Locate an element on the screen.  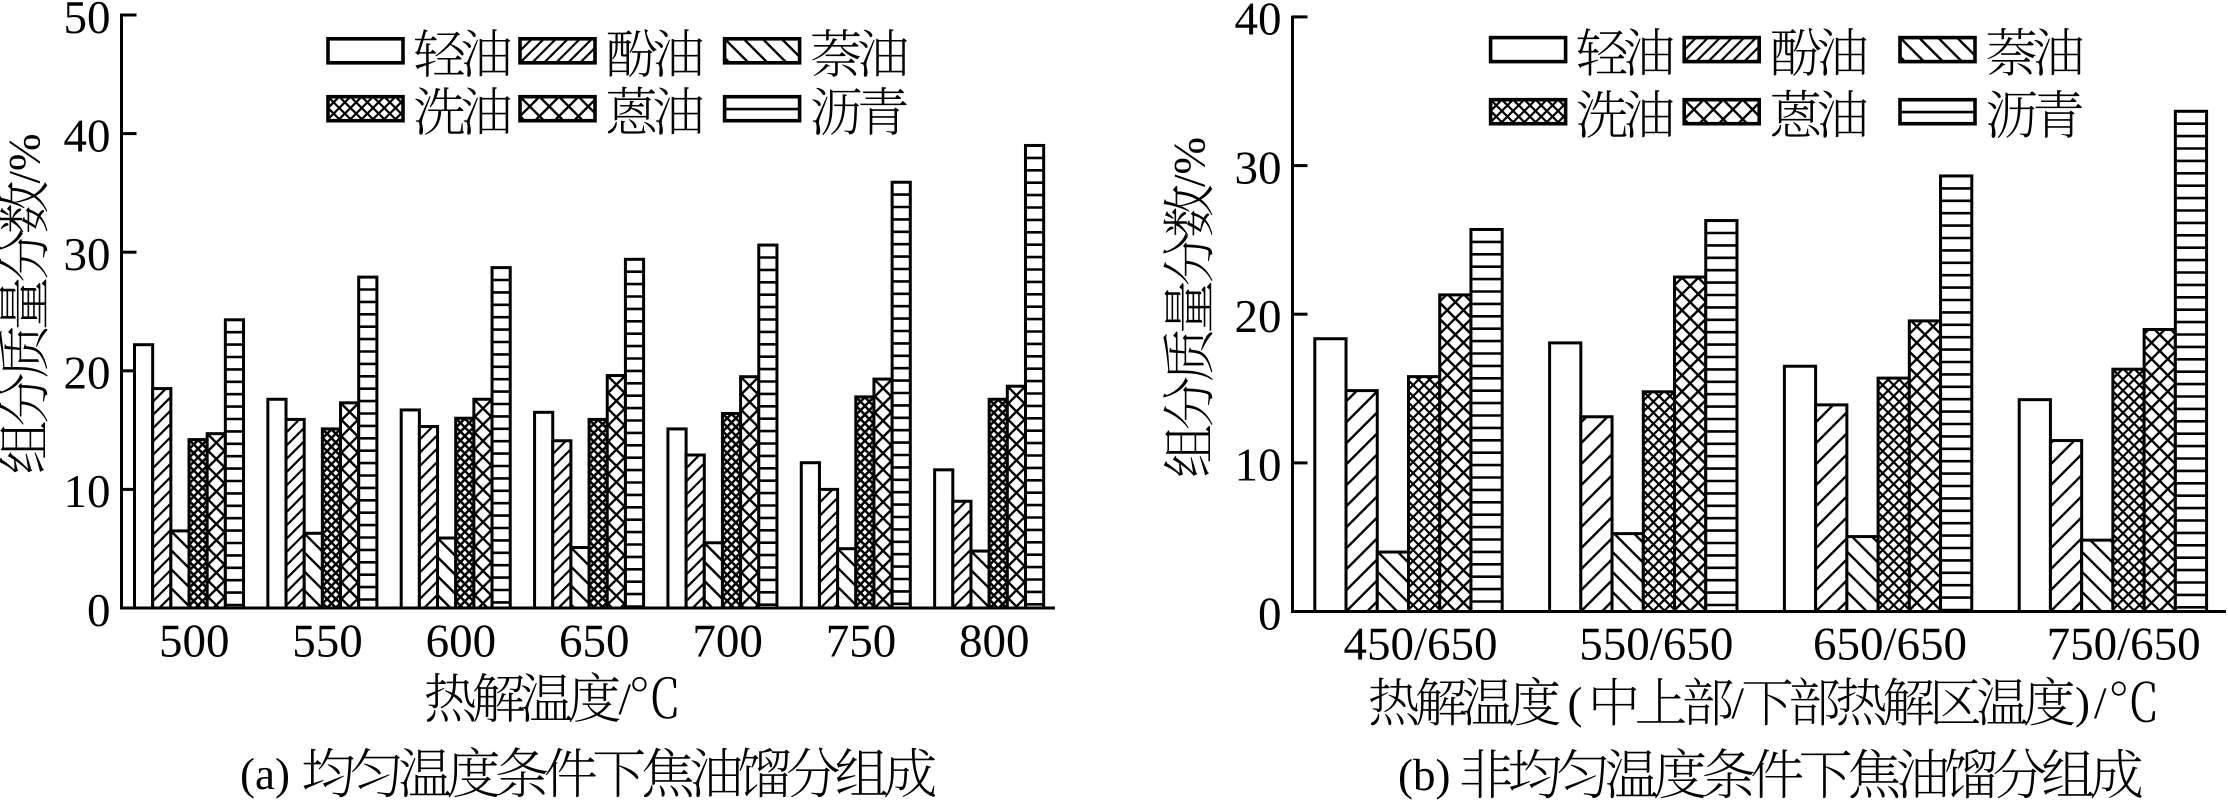
svg-text: 650 is located at coordinates (594, 641).